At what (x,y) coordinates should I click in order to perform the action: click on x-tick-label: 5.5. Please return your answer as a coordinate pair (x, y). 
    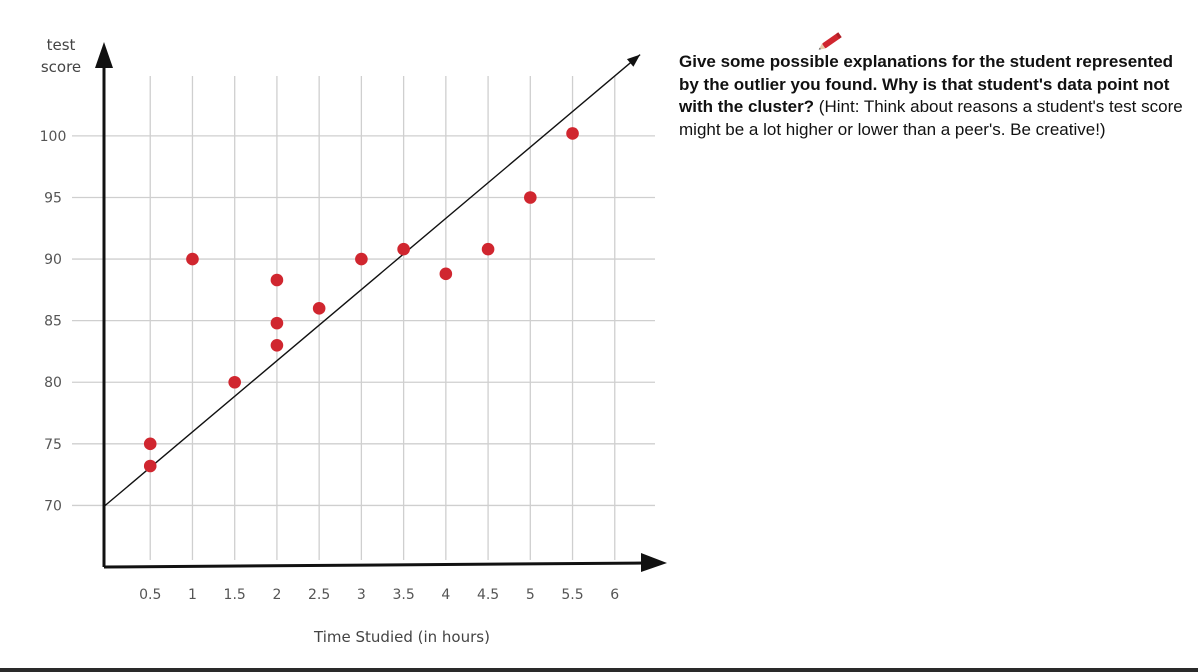
    Looking at the image, I should click on (572, 595).